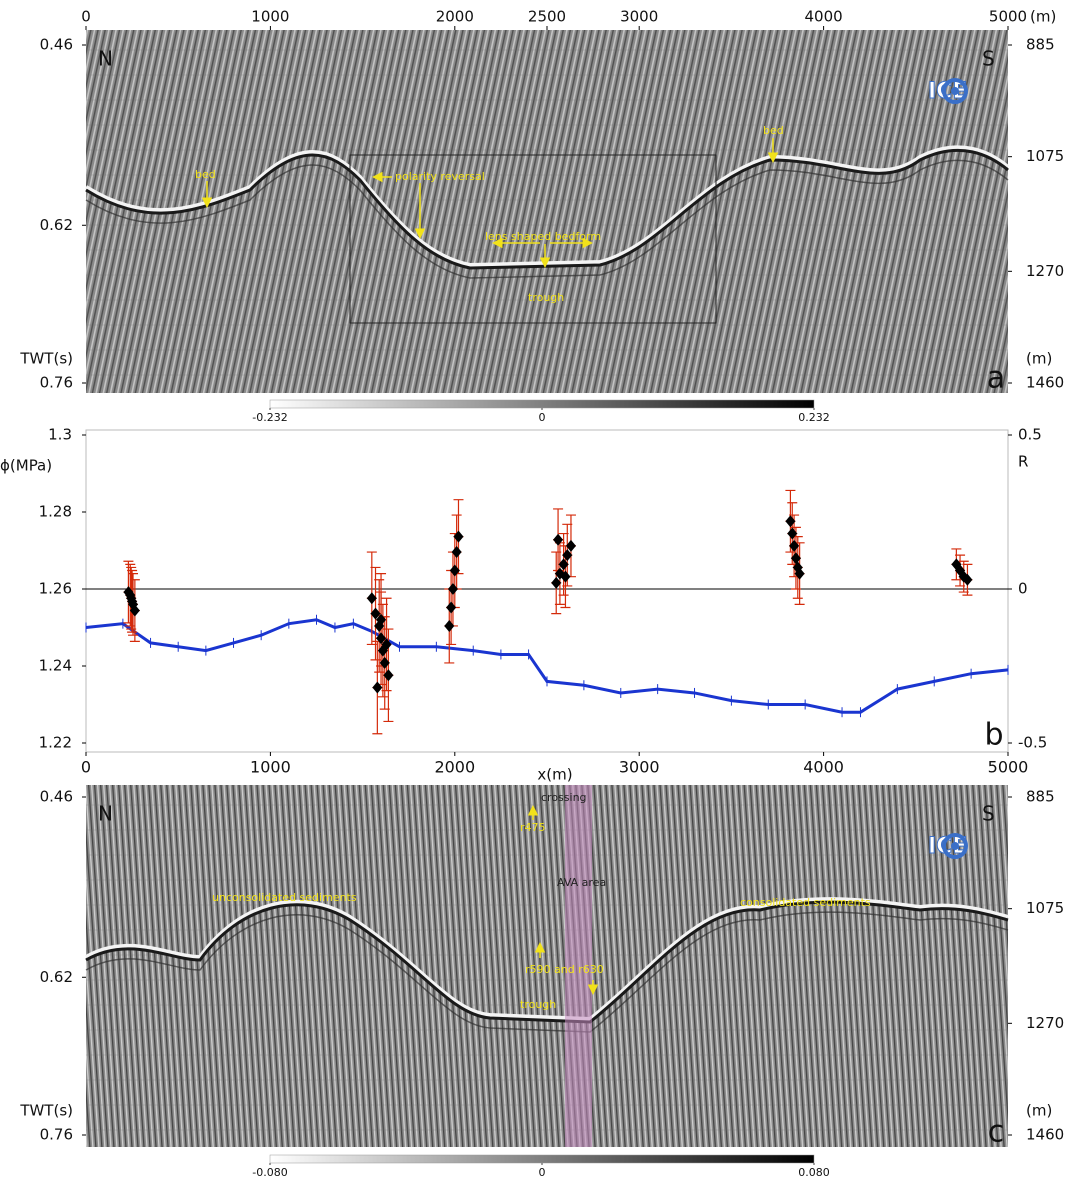  What do you see at coordinates (1008, 17) in the screenshot?
I see `x-tick-label: 5000` at bounding box center [1008, 17].